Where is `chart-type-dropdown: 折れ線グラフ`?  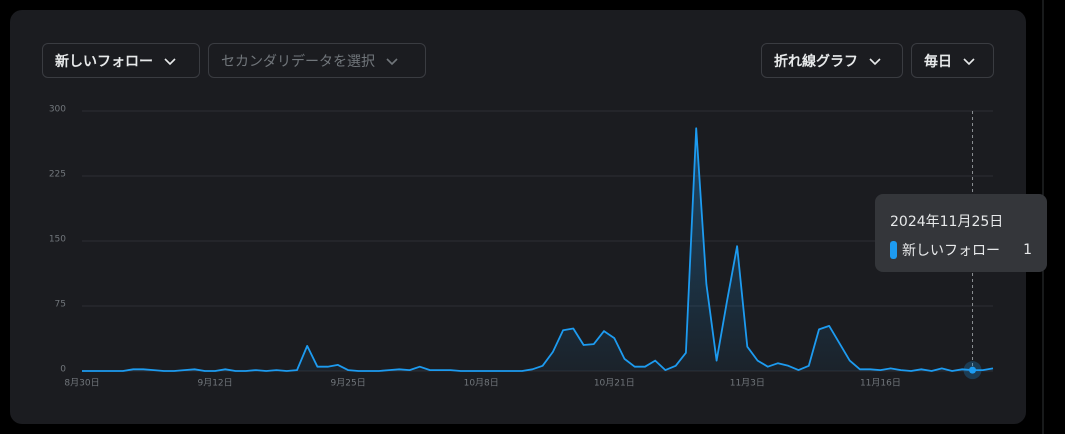
chart-type-dropdown: 折れ線グラフ is located at coordinates (832, 60).